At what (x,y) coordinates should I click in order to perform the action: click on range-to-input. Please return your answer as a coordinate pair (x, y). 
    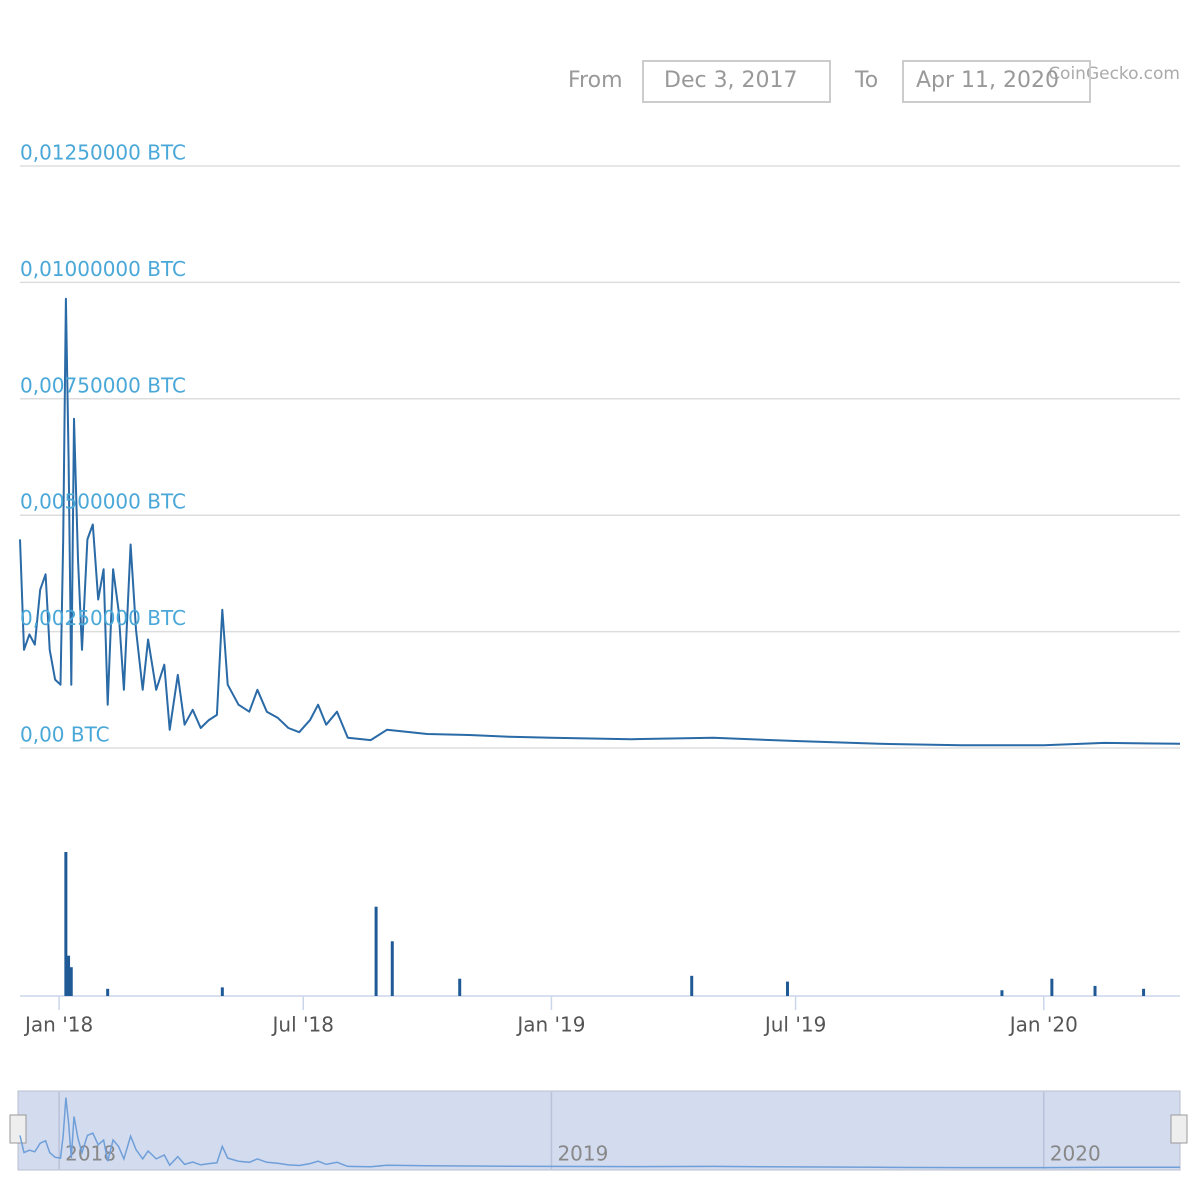
    Looking at the image, I should click on (996, 81).